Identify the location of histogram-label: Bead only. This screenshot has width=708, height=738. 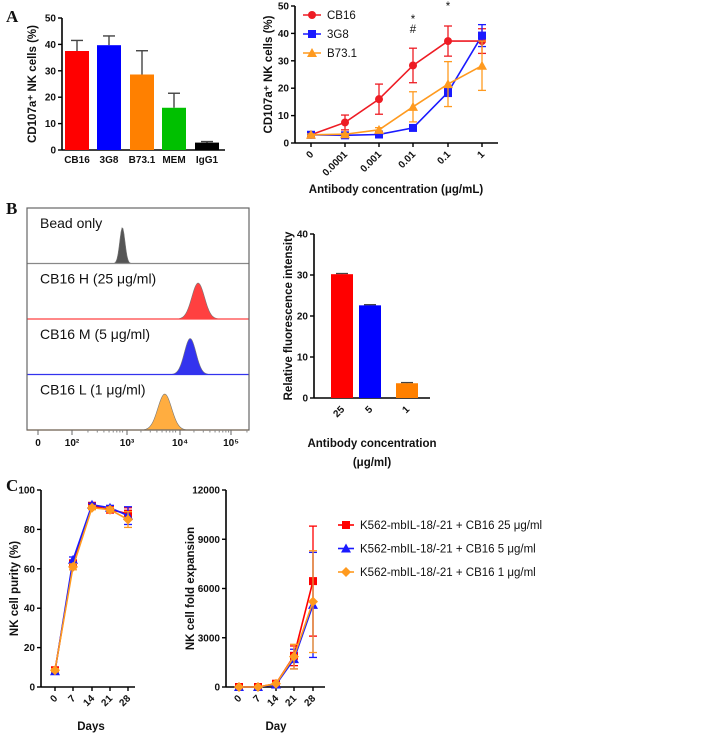
(71, 223).